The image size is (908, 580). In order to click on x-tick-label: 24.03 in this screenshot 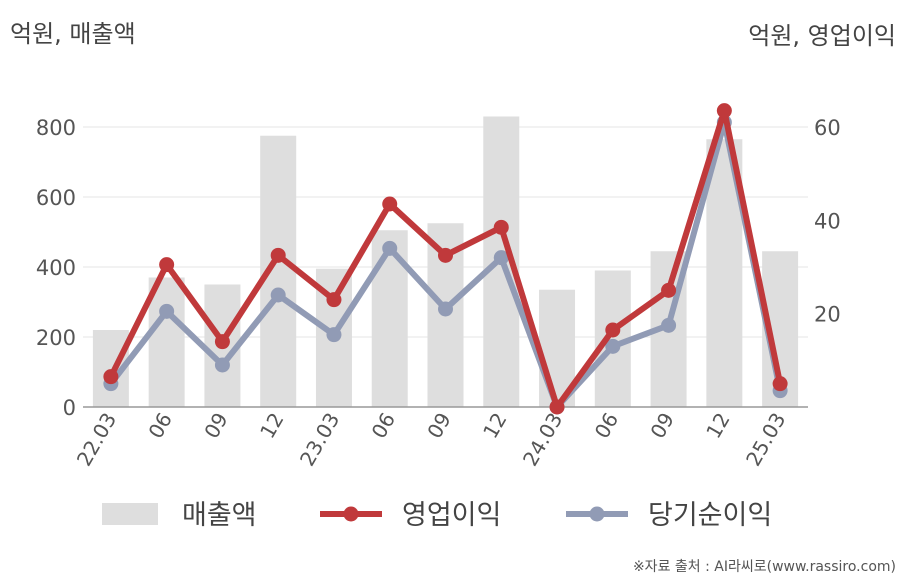, I will do `click(542, 440)`.